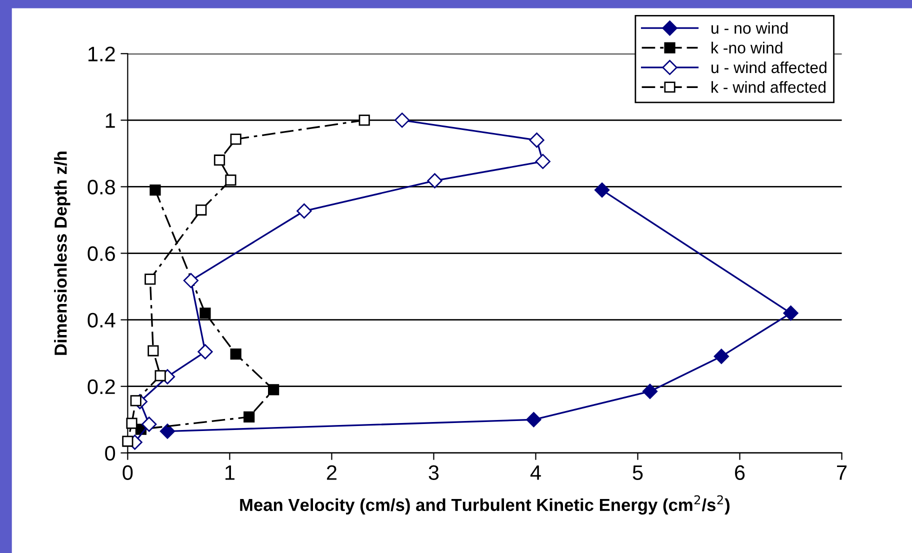  I want to click on y-tick-label: 0.2, so click(101, 386).